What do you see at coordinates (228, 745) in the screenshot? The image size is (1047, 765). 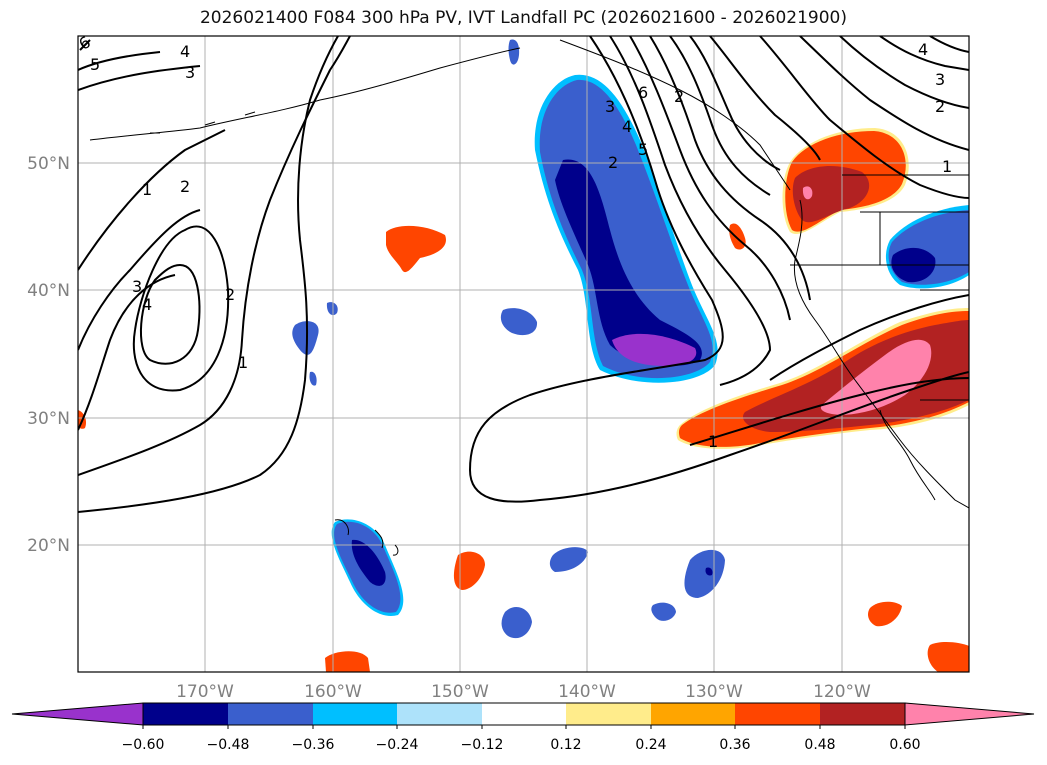 I see `colorbar-tick-label: −0.48` at bounding box center [228, 745].